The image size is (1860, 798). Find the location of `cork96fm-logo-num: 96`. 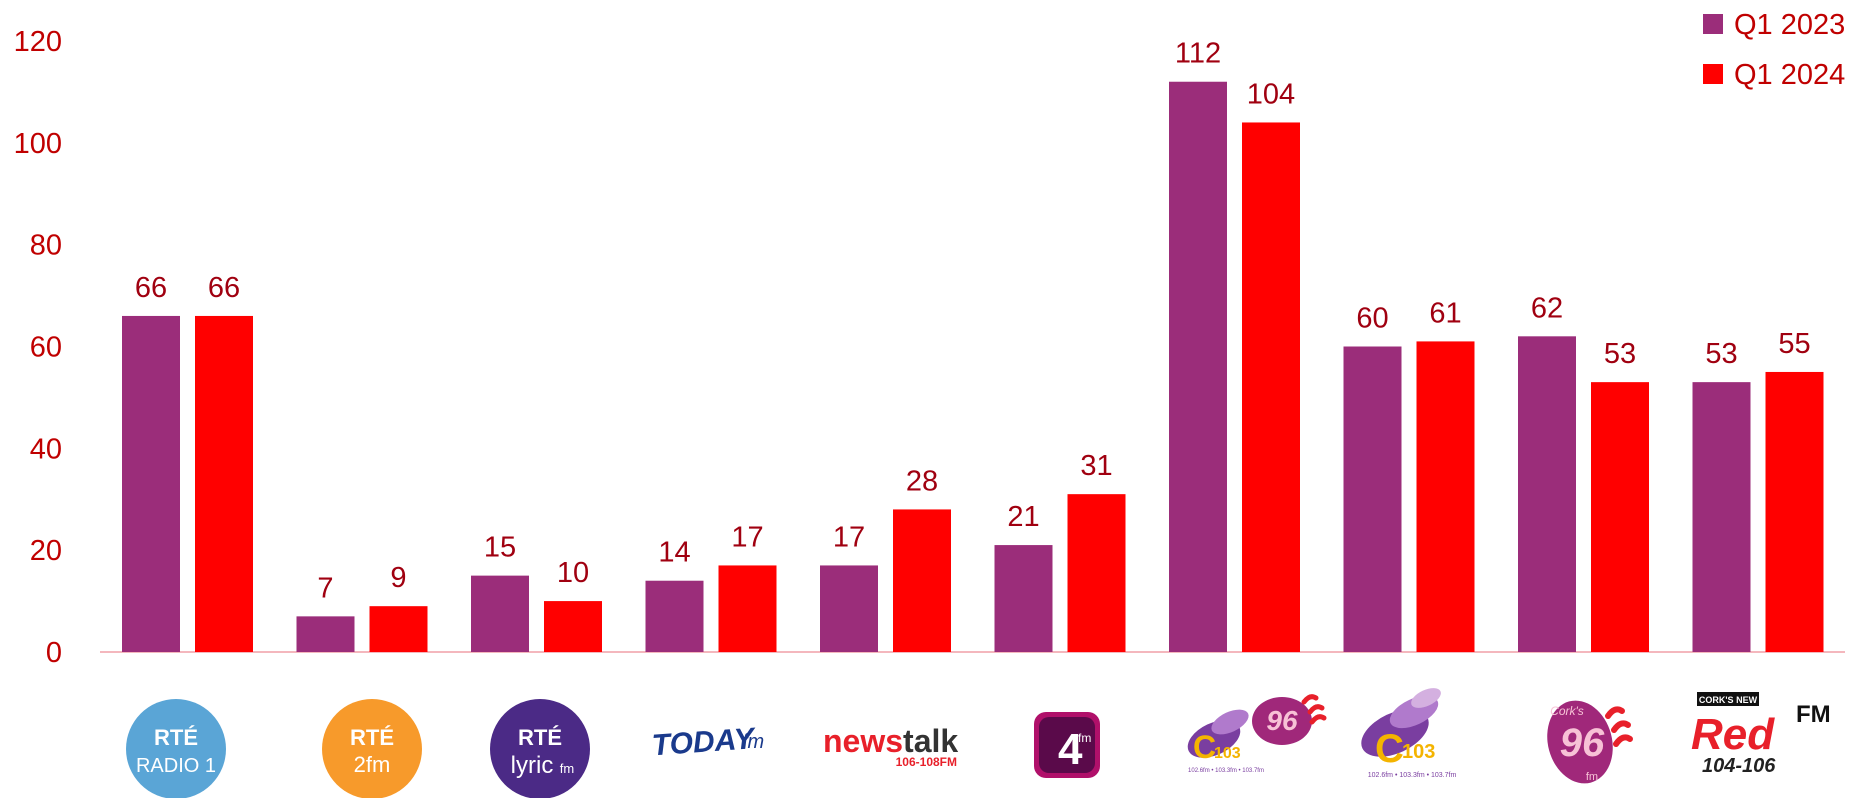

cork96fm-logo-num: 96 is located at coordinates (1582, 743).